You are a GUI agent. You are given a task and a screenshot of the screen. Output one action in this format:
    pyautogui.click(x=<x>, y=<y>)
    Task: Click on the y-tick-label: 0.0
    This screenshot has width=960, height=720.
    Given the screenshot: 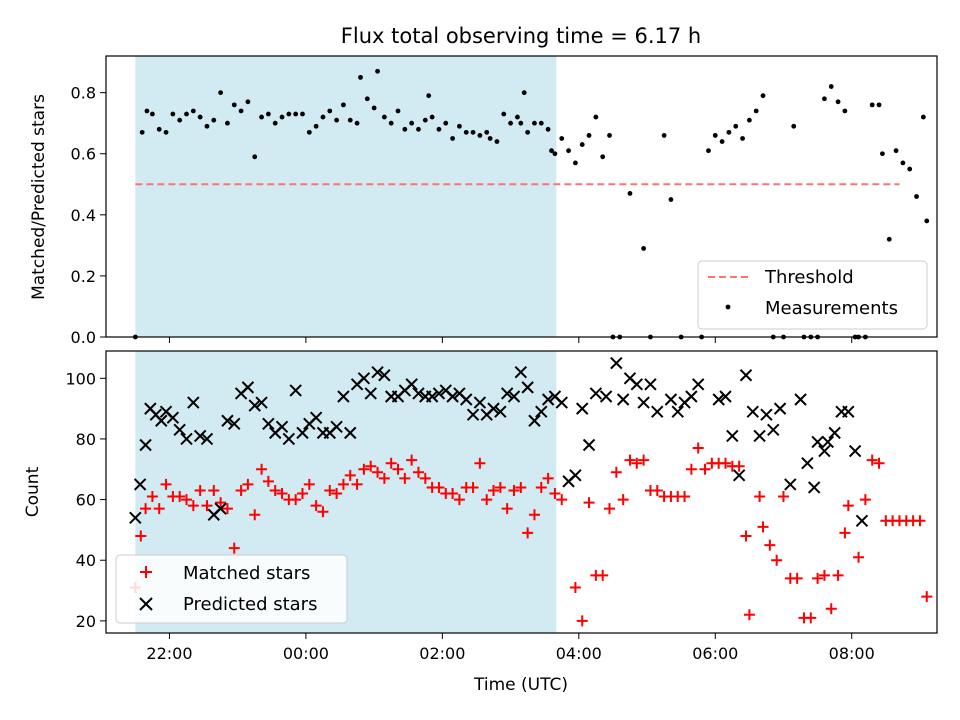 What is the action you would take?
    pyautogui.click(x=83, y=337)
    